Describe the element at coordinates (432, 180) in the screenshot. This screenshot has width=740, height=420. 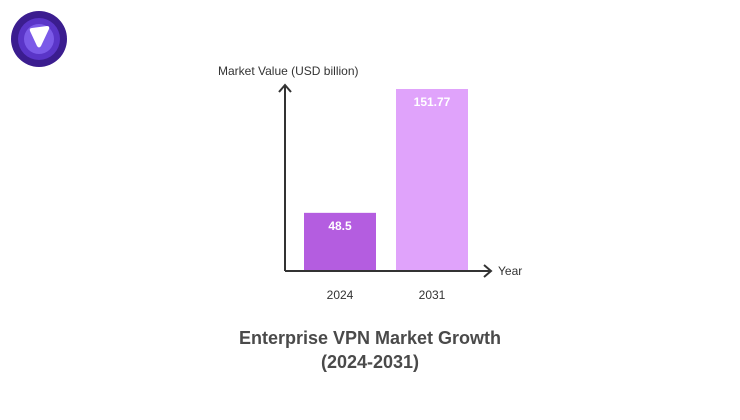
I see `bar-2031` at that location.